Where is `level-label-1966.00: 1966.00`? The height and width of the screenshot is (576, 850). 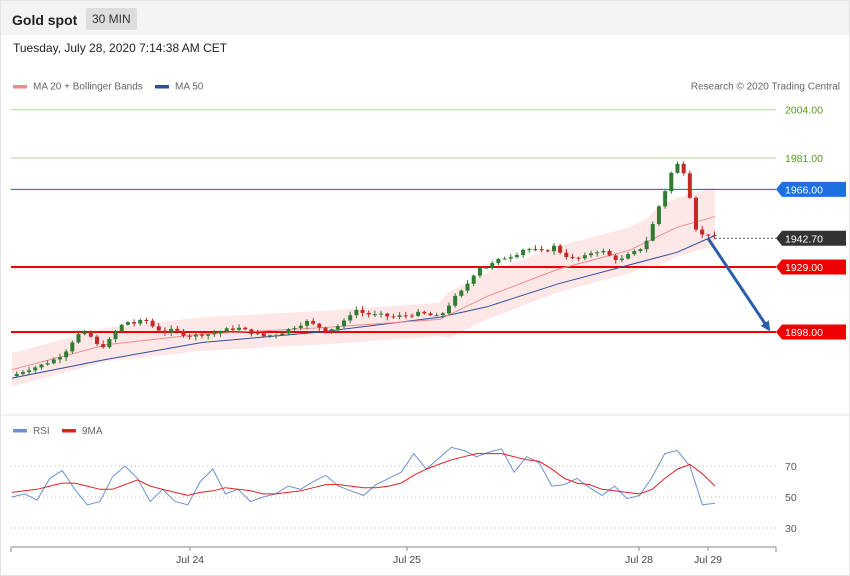
level-label-1966.00: 1966.00 is located at coordinates (804, 190).